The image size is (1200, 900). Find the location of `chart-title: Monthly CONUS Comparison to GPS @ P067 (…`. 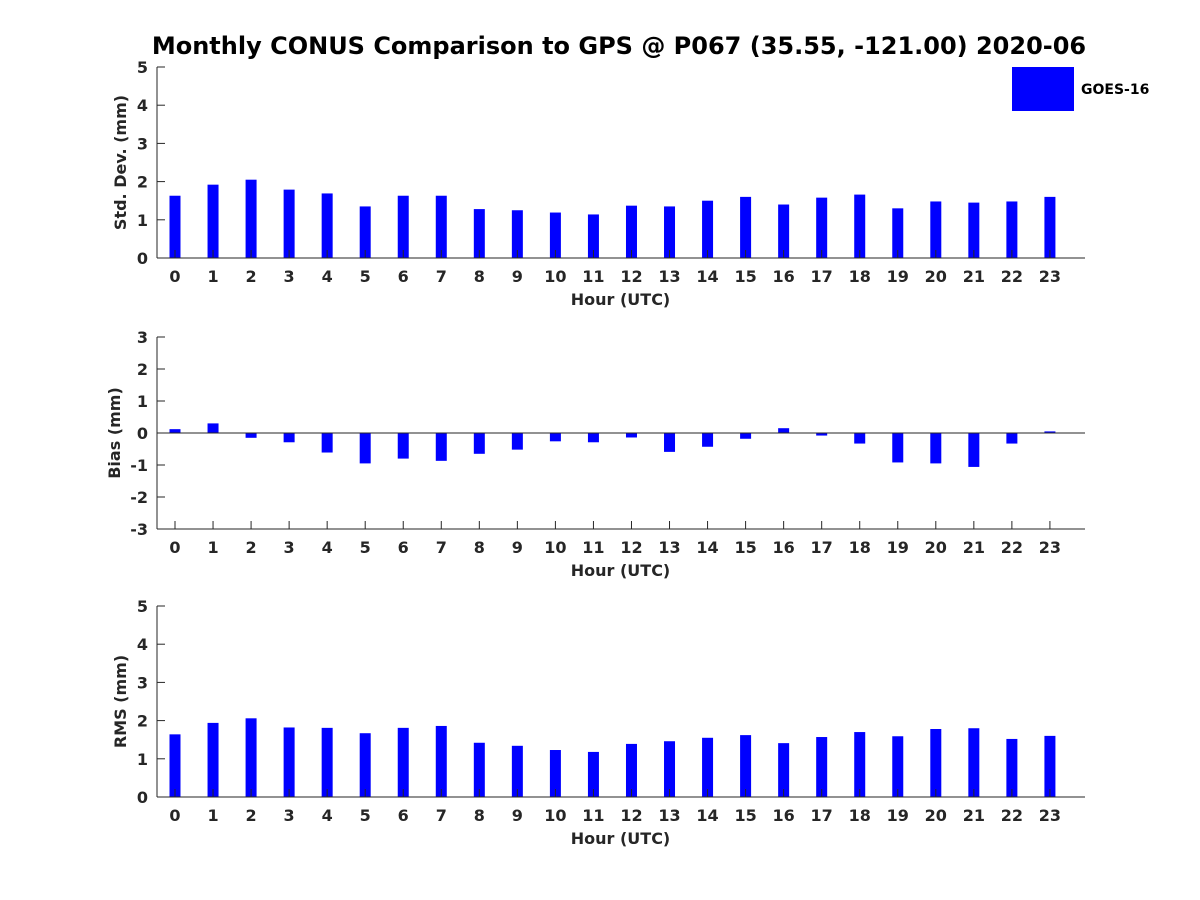

chart-title: Monthly CONUS Comparison to GPS @ P067 (… is located at coordinates (619, 46).